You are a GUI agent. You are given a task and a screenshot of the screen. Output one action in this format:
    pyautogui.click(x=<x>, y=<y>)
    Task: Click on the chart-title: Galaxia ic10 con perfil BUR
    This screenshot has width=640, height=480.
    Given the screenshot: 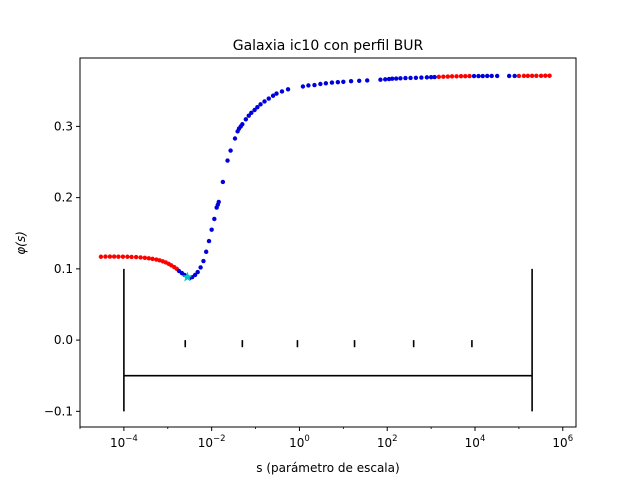 What is the action you would take?
    pyautogui.click(x=328, y=46)
    